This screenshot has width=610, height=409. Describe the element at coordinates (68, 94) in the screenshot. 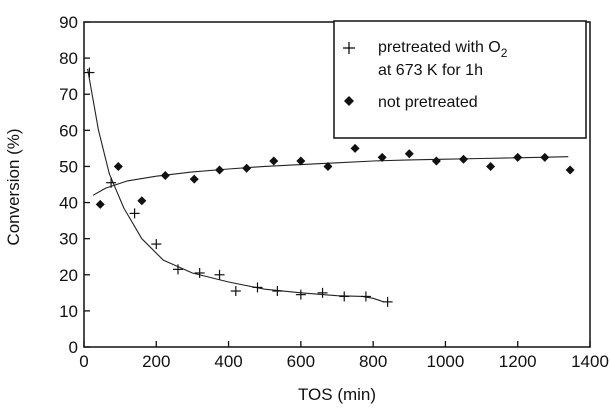

I see `y-tick-label: 70` at that location.